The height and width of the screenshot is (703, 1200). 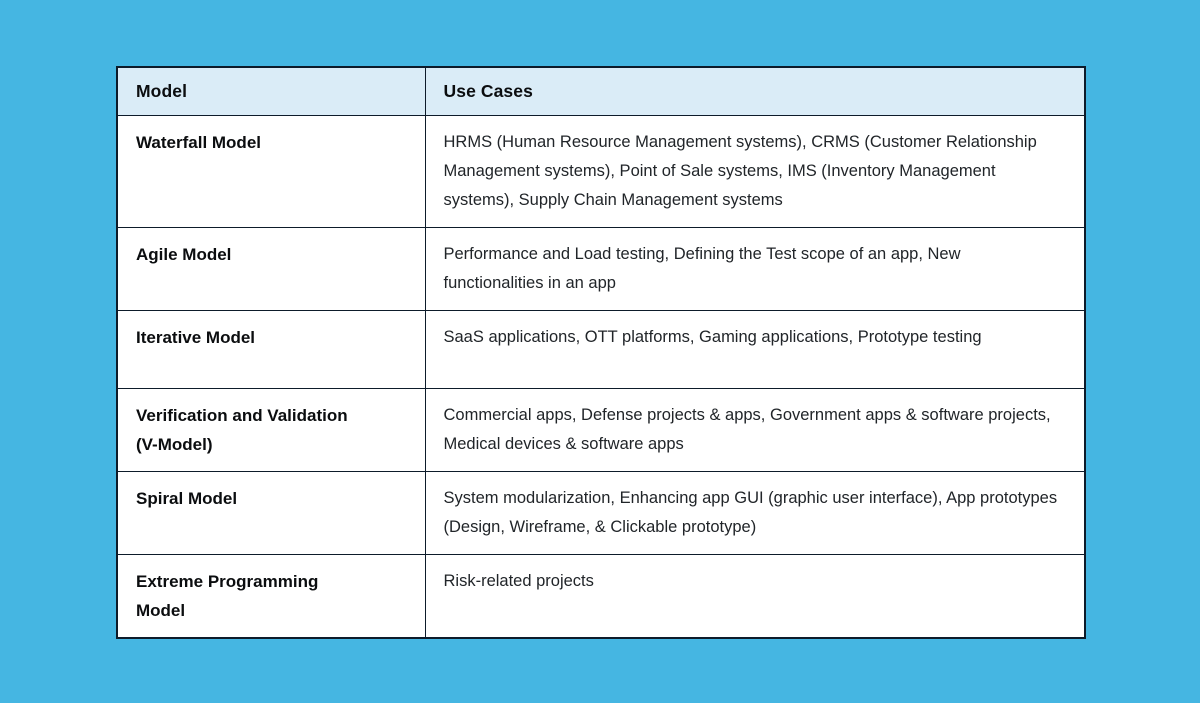 I want to click on table-header: Model Use Cases, so click(x=601, y=91).